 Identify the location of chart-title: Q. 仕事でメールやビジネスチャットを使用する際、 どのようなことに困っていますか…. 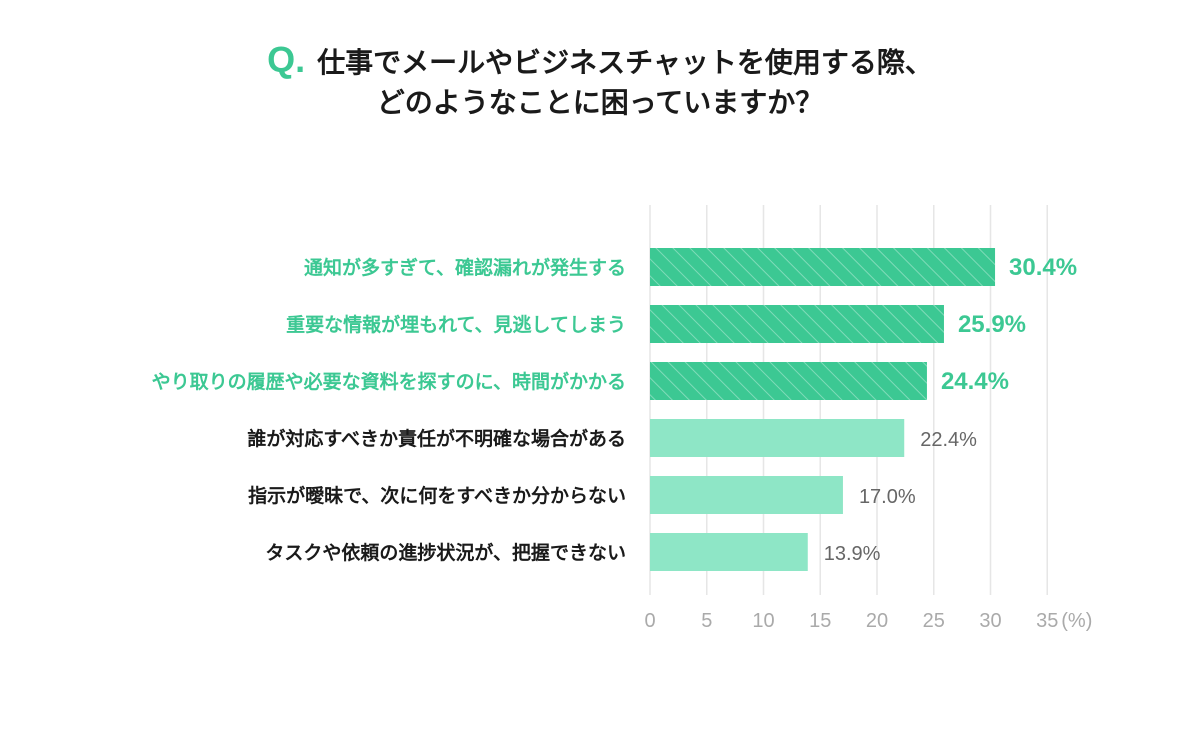
(600, 81).